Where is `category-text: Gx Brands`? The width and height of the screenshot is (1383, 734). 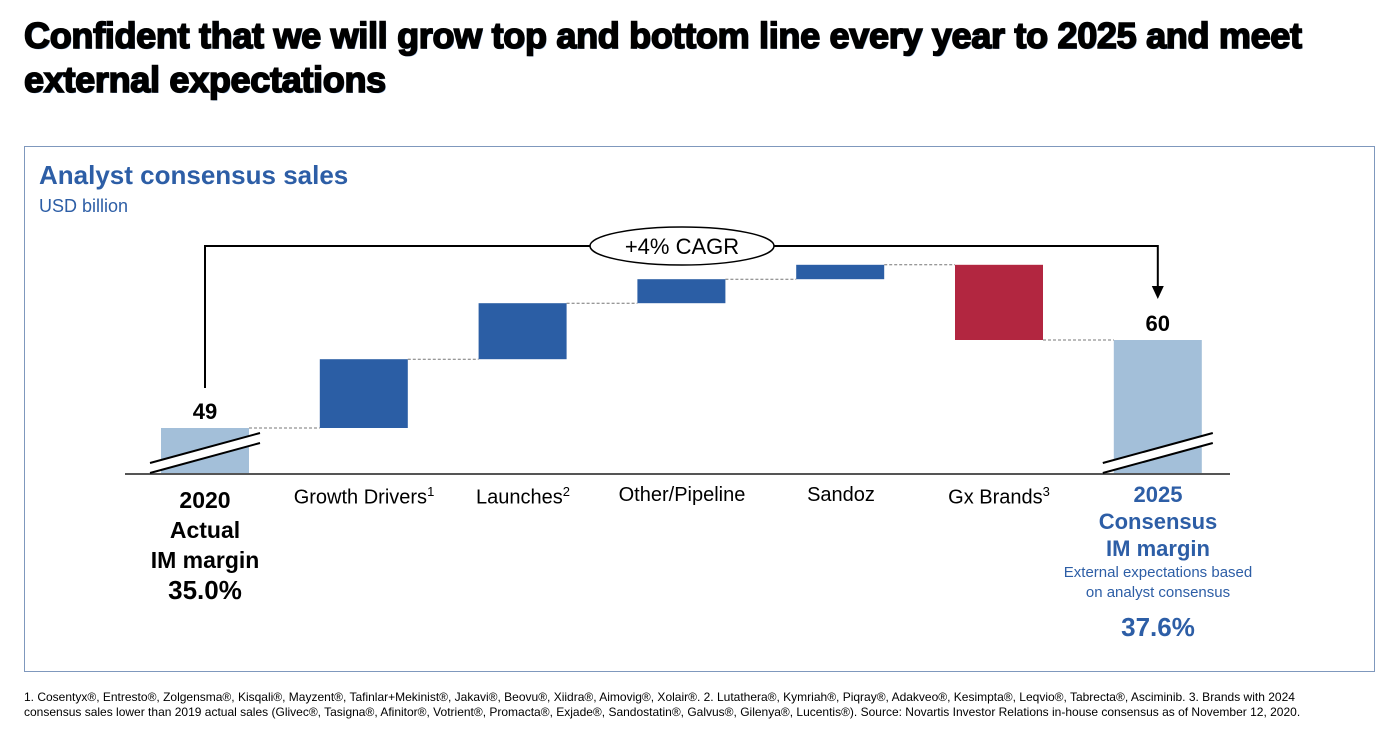
category-text: Gx Brands is located at coordinates (995, 497).